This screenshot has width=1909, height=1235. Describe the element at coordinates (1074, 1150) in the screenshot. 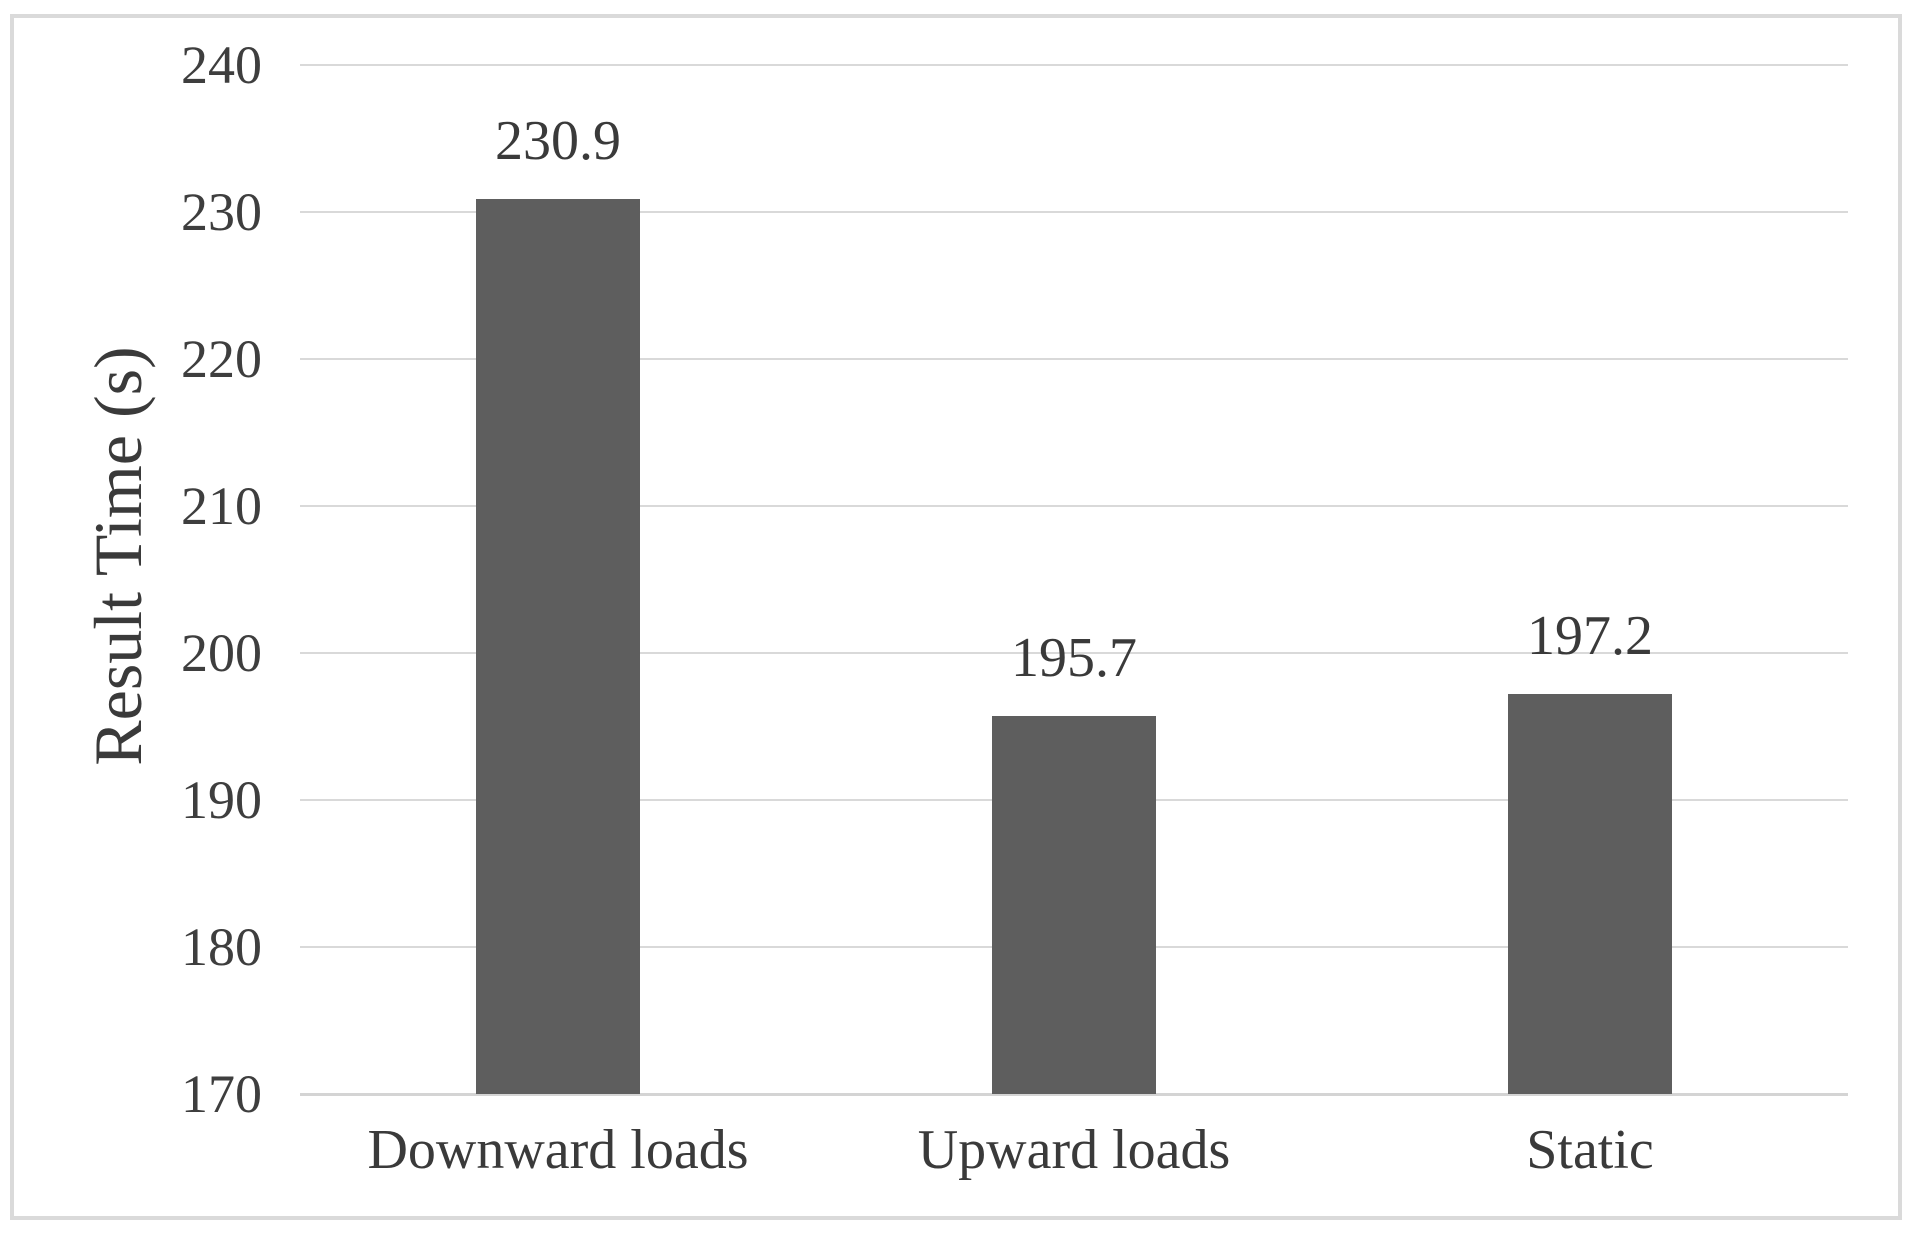

I see `x-category-label: Upward loads` at that location.